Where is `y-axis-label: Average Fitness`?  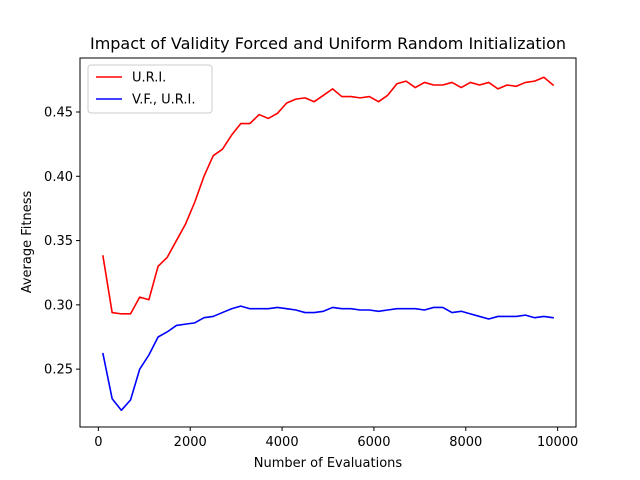
y-axis-label: Average Fitness is located at coordinates (27, 242).